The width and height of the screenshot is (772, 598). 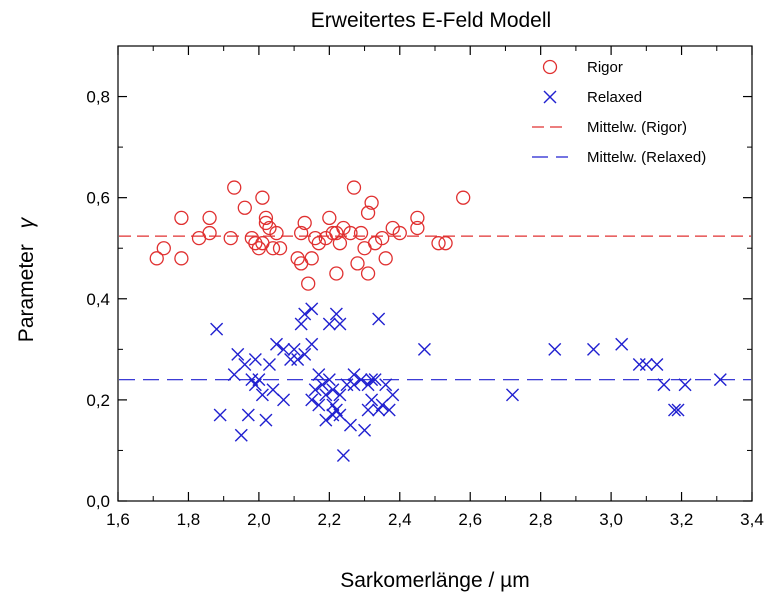 What do you see at coordinates (26, 222) in the screenshot?
I see `y-axis-label-symbol: γ` at bounding box center [26, 222].